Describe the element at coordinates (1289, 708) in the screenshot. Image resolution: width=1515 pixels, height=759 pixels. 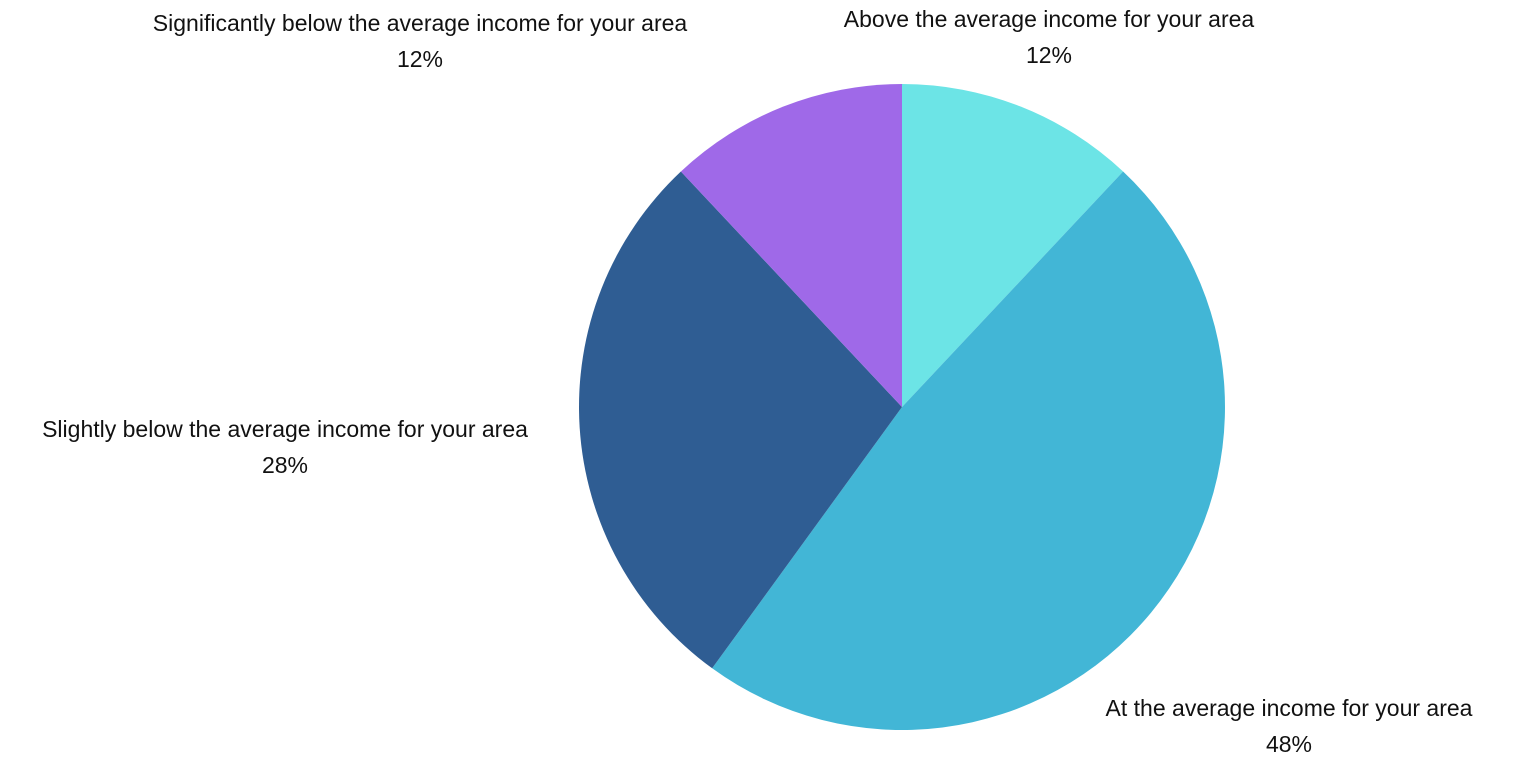
I see `slice-label-name: At the average income for your area` at that location.